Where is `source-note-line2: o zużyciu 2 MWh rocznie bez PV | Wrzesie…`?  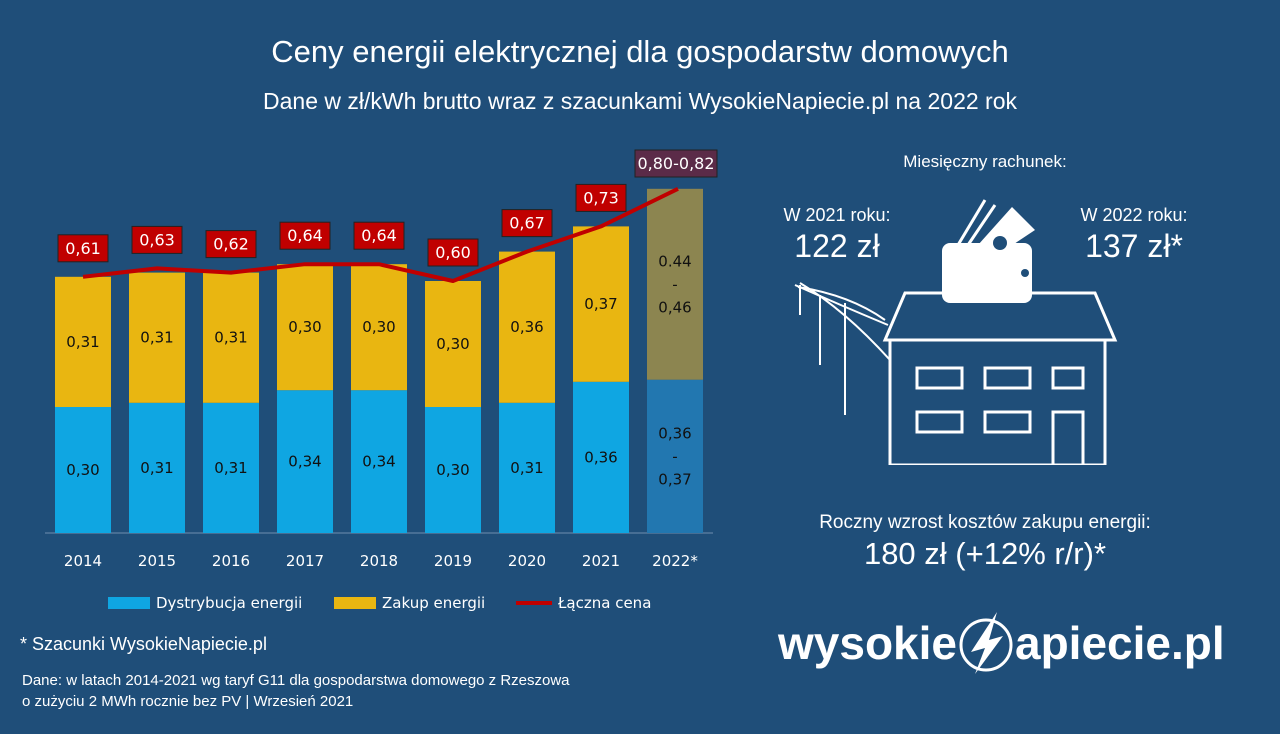
source-note-line2: o zużyciu 2 MWh rocznie bez PV | Wrzesie… is located at coordinates (188, 701).